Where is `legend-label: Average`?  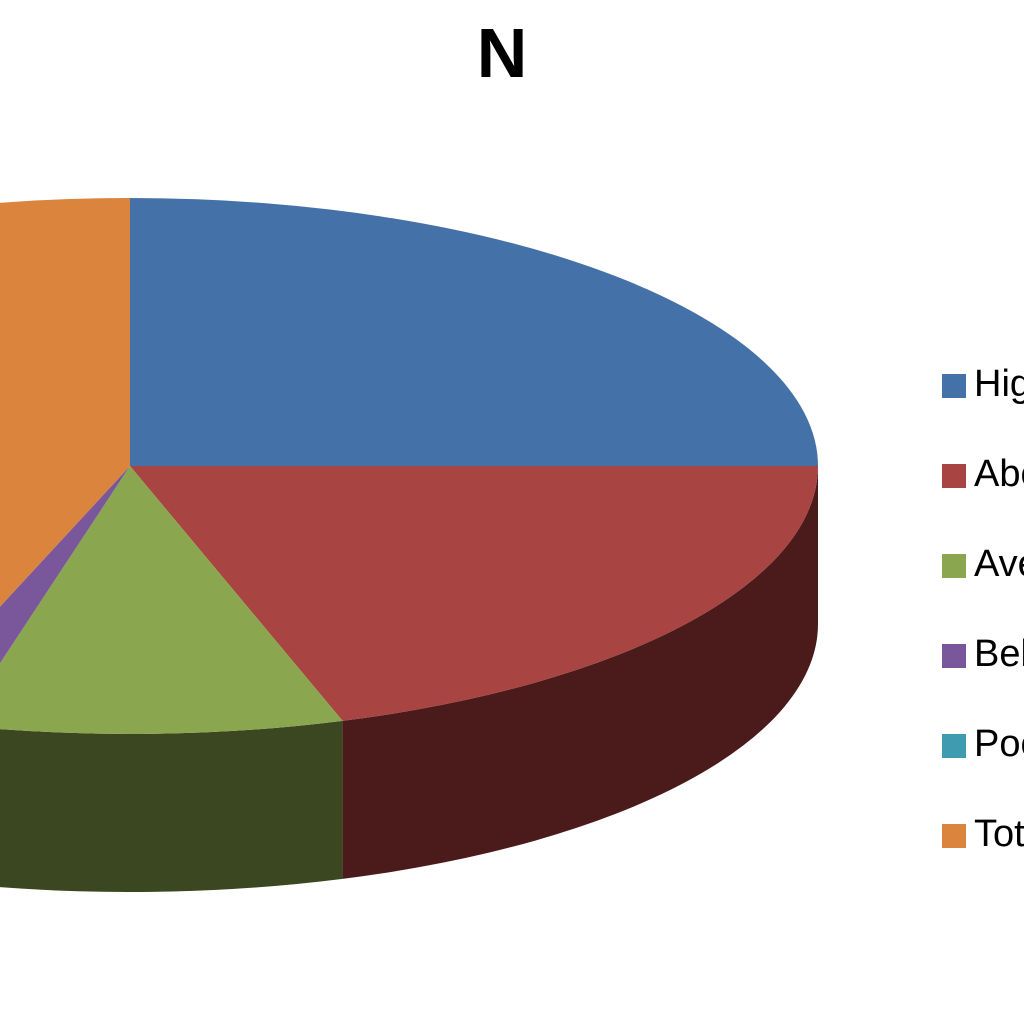
legend-label: Average is located at coordinates (999, 564).